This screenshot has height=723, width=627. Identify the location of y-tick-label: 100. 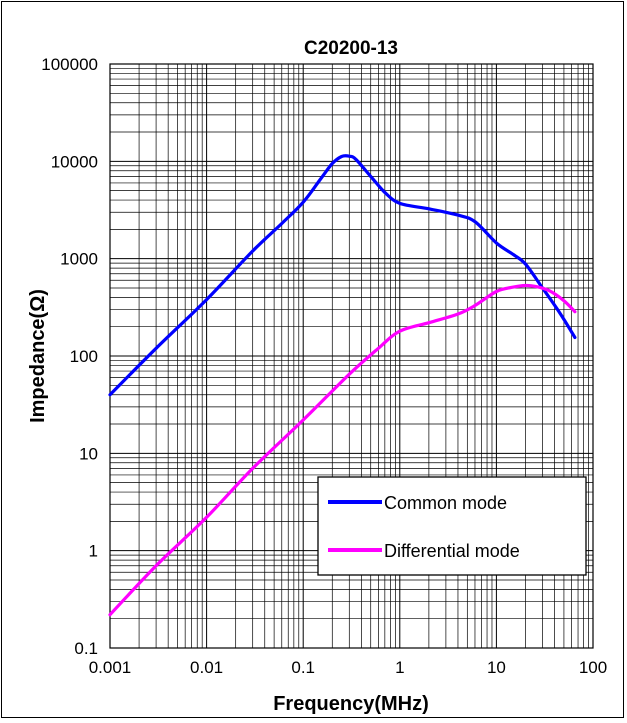
(84, 356).